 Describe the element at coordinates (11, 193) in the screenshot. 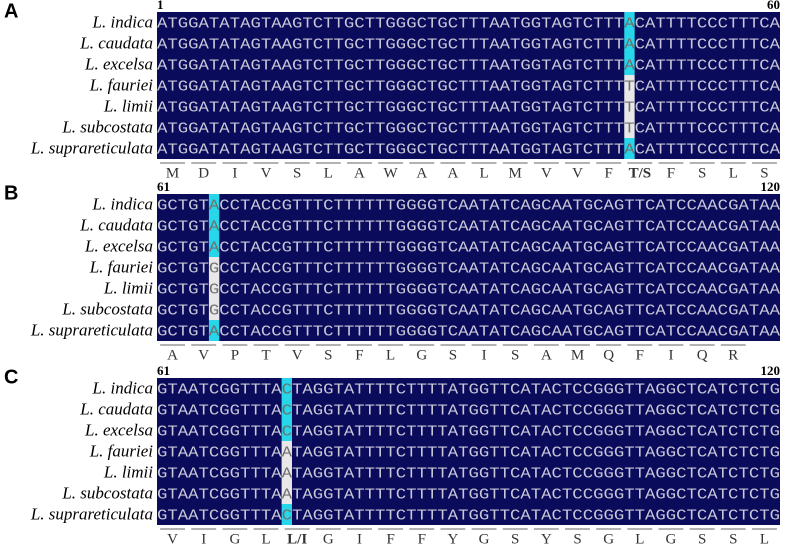

I see `panel-label: B` at that location.